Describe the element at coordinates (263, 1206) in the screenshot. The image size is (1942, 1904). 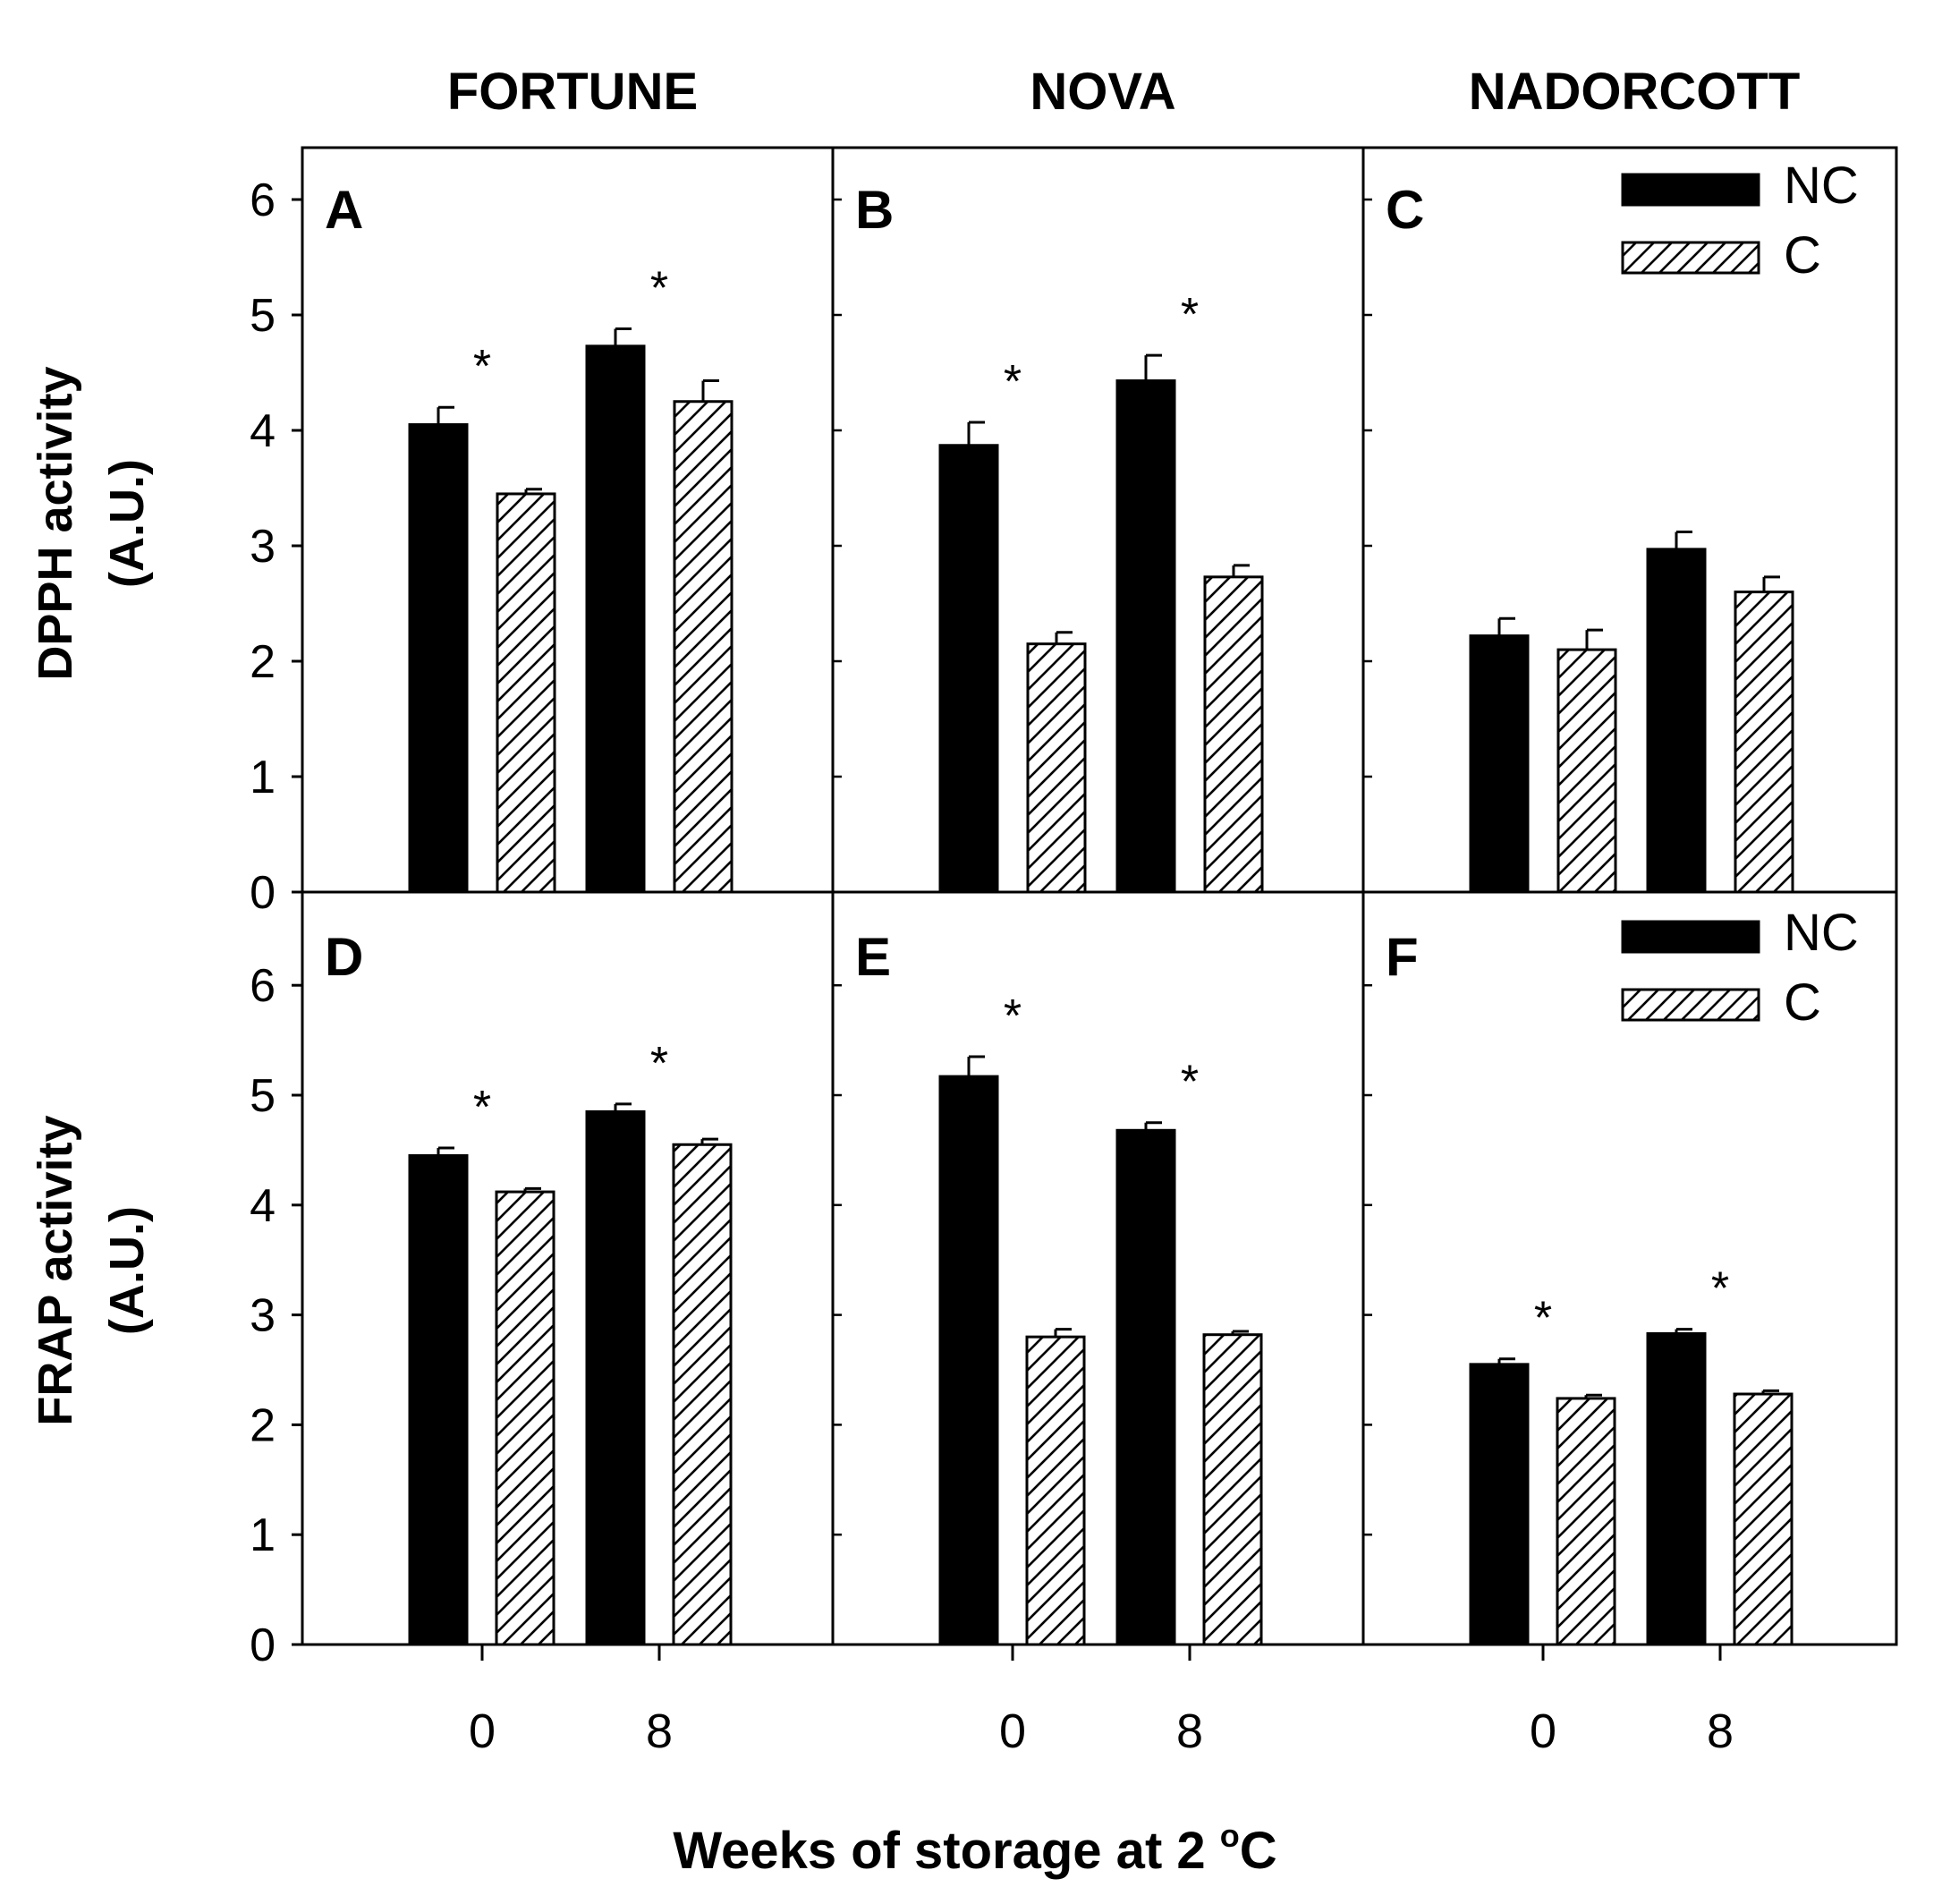
I see `y-tick-label-D-4: 4` at that location.